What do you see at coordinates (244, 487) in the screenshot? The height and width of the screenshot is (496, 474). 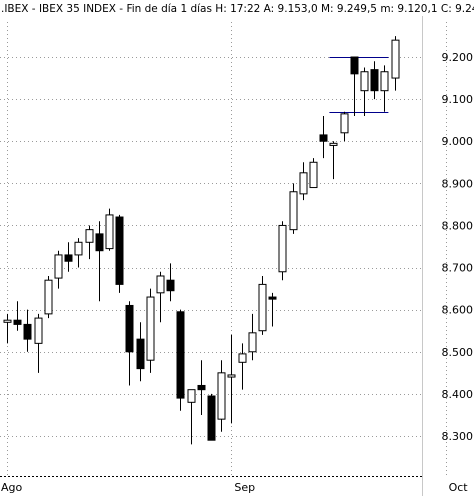 I see `x-tick-label-sep: Sep` at bounding box center [244, 487].